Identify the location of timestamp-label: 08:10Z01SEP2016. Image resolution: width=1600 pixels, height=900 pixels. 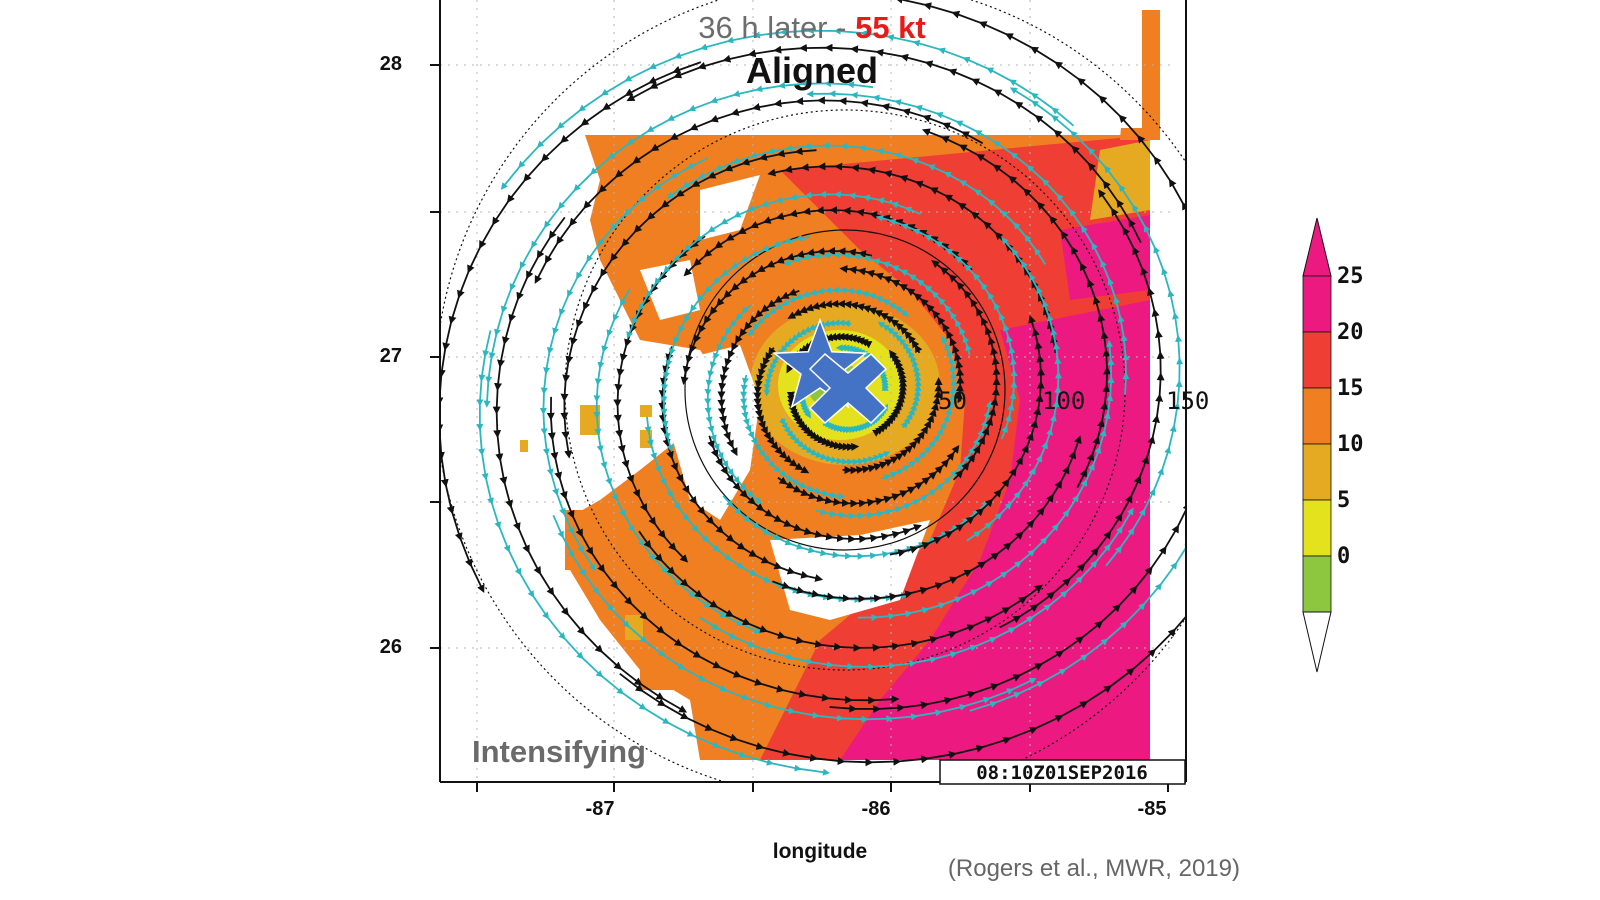
(1062, 773).